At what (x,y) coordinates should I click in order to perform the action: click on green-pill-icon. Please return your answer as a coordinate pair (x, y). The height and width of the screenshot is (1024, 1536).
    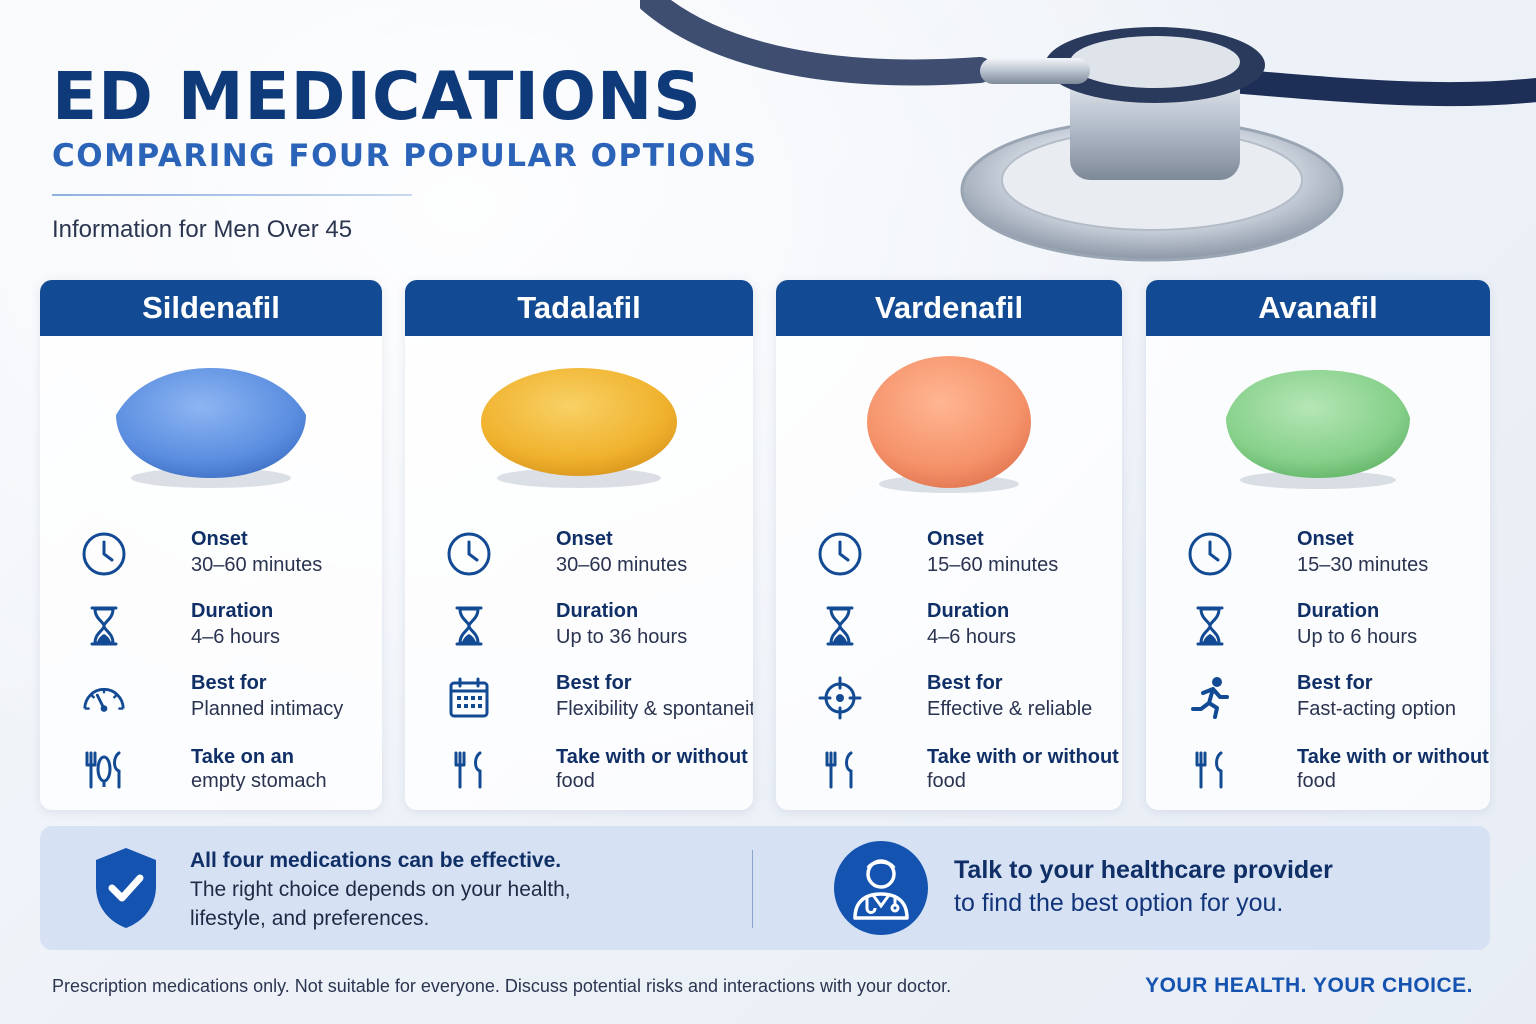
    Looking at the image, I should click on (1318, 429).